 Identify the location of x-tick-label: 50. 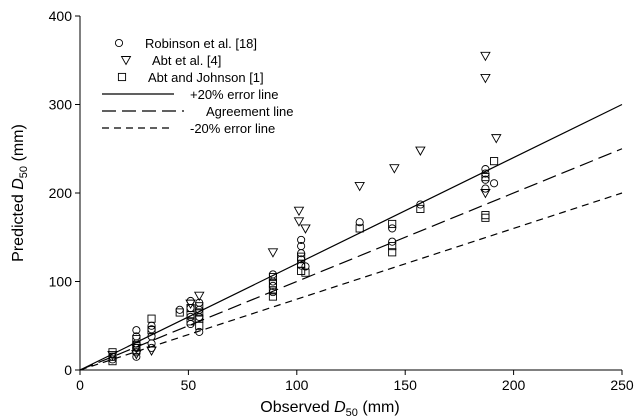
(189, 385).